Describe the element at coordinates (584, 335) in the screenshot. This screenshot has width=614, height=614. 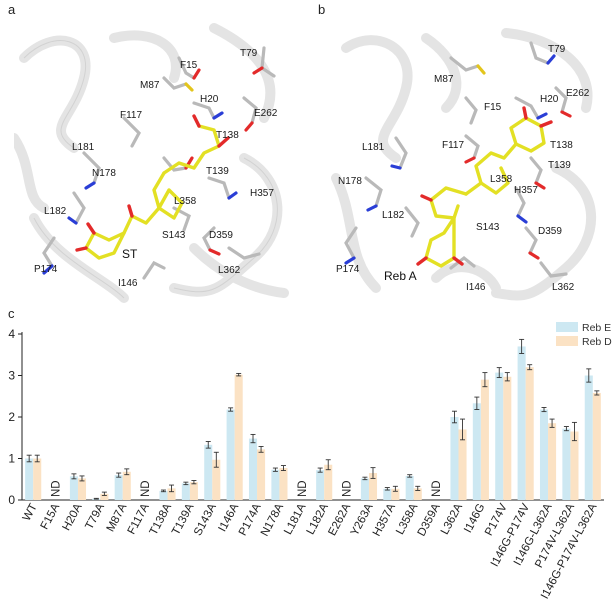
I see `chart-legend: Reb E Reb D` at that location.